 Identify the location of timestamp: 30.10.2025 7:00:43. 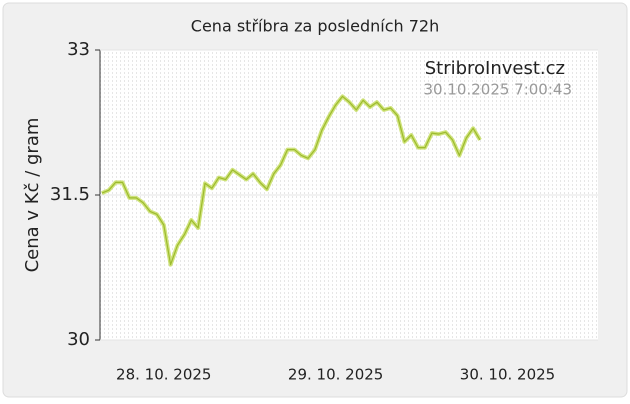
(498, 90).